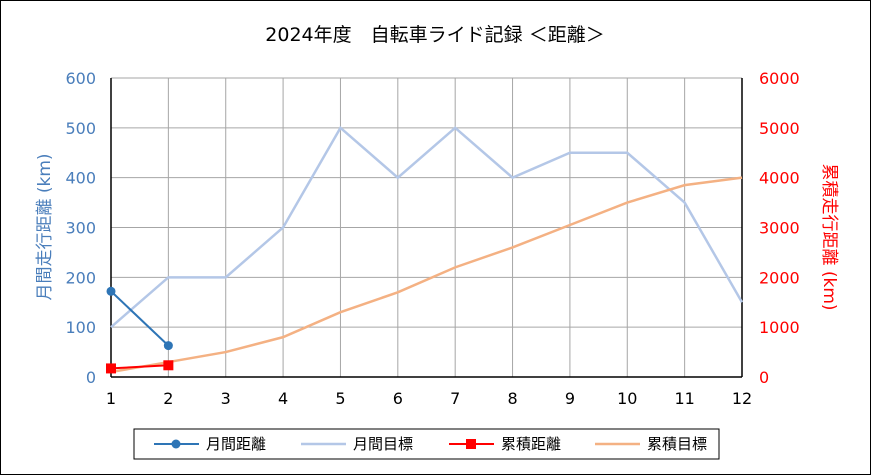 The image size is (871, 475). What do you see at coordinates (45, 226) in the screenshot?
I see `y-axis-label-left: 月間走行距離 (km)` at bounding box center [45, 226].